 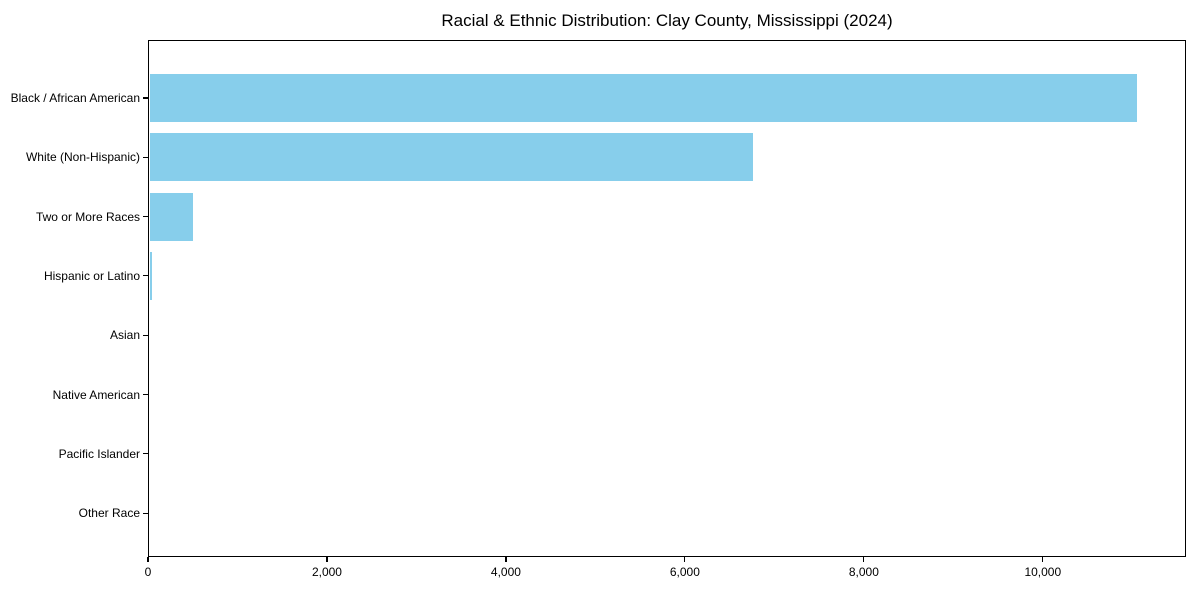 What do you see at coordinates (75, 98) in the screenshot?
I see `y-tick-label: Black / African American` at bounding box center [75, 98].